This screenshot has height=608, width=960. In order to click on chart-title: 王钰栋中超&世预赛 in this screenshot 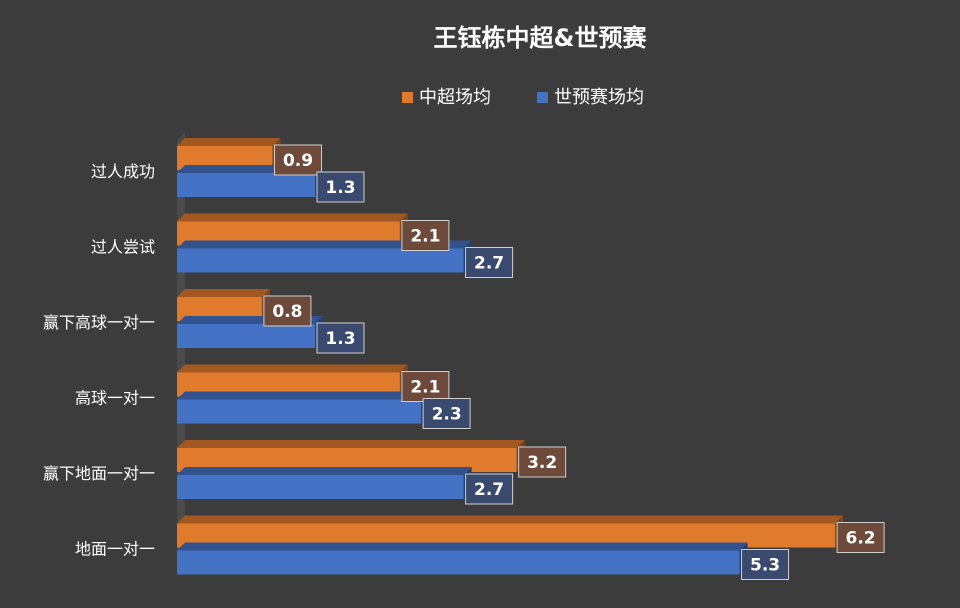, I will do `click(541, 38)`.